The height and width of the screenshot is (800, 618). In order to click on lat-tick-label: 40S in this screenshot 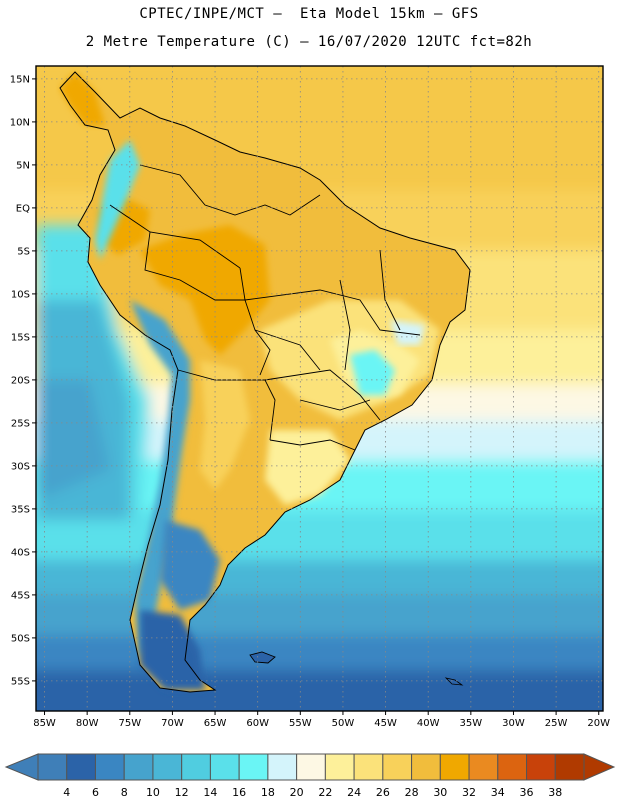, I will do `click(20, 552)`.